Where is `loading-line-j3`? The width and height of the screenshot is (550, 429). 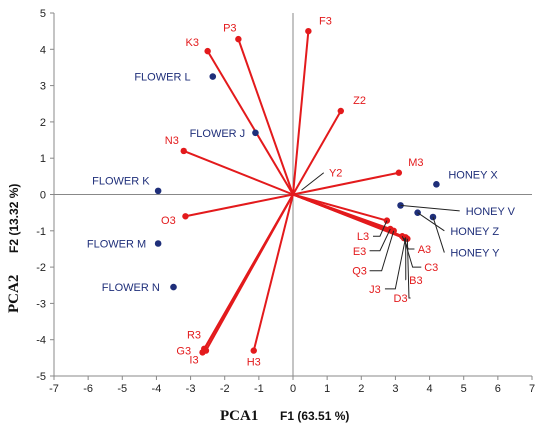 loading-line-j3 is located at coordinates (349, 216).